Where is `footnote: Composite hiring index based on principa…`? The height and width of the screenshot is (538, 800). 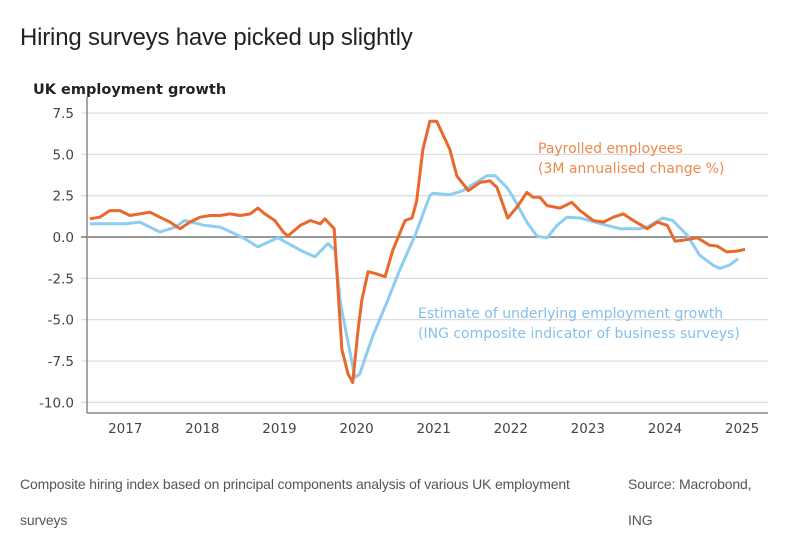
footnote: Composite hiring index based on principa… is located at coordinates (295, 502).